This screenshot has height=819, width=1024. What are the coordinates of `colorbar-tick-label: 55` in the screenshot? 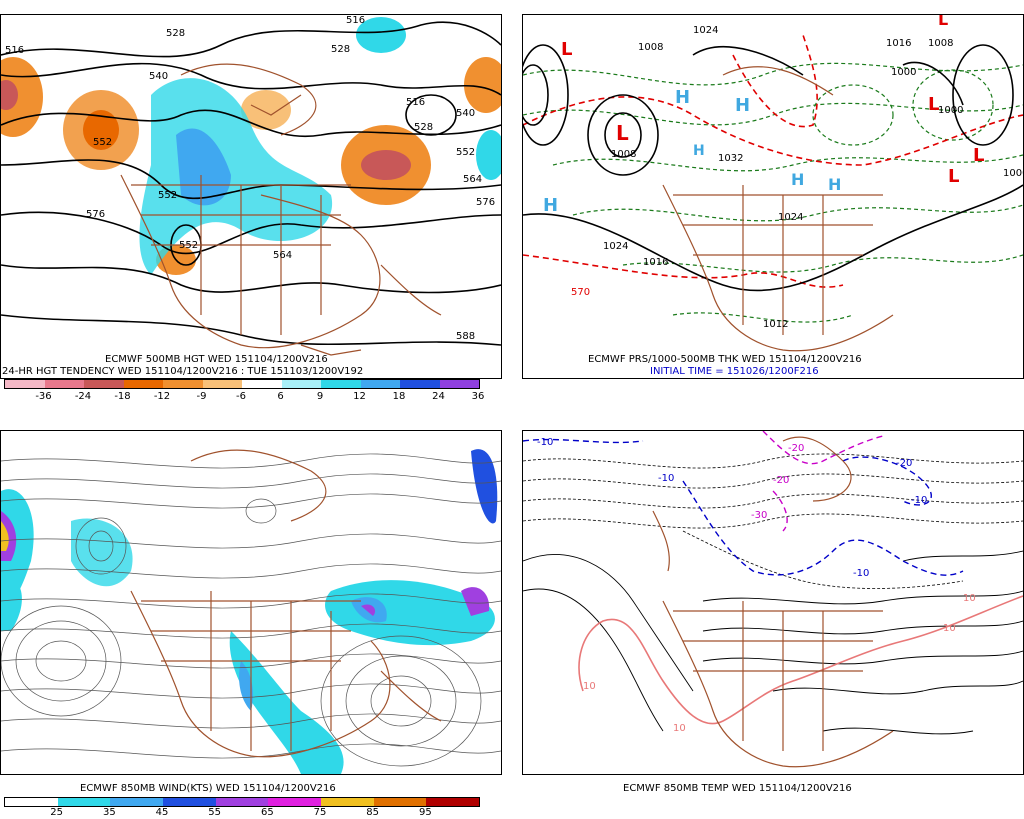 It's located at (215, 812).